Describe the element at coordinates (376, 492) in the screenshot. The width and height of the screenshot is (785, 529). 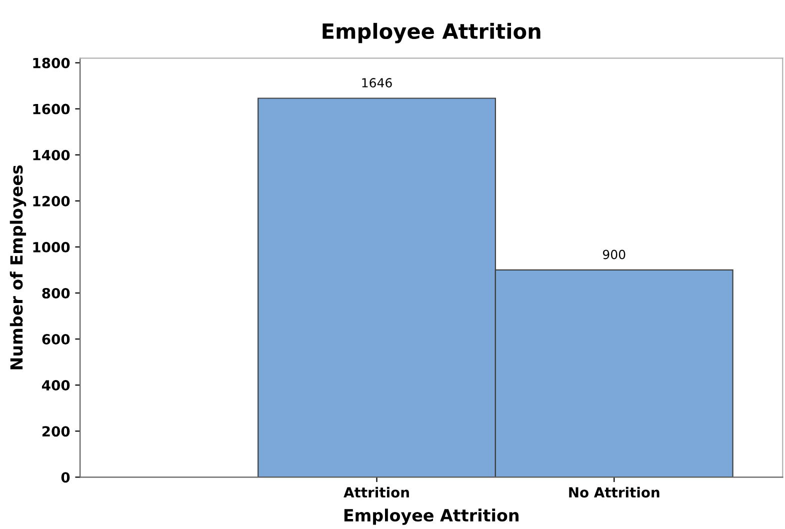
I see `x-tick-label: Attrition` at that location.